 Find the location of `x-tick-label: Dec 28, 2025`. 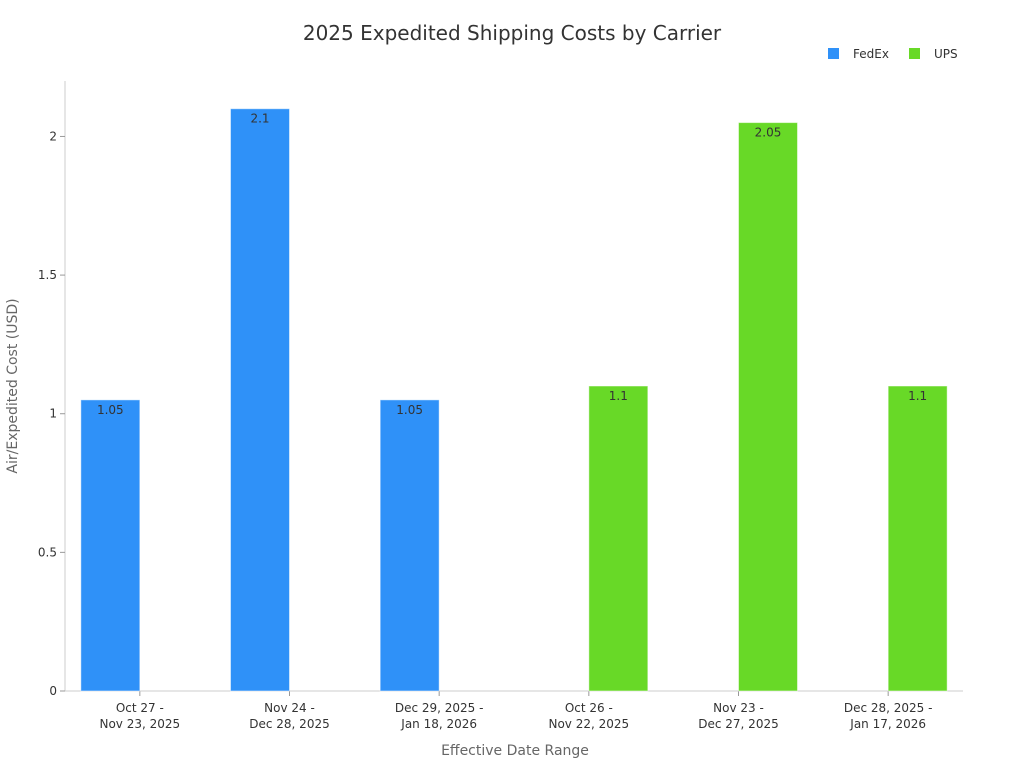

x-tick-label: Dec 28, 2025 is located at coordinates (289, 724).